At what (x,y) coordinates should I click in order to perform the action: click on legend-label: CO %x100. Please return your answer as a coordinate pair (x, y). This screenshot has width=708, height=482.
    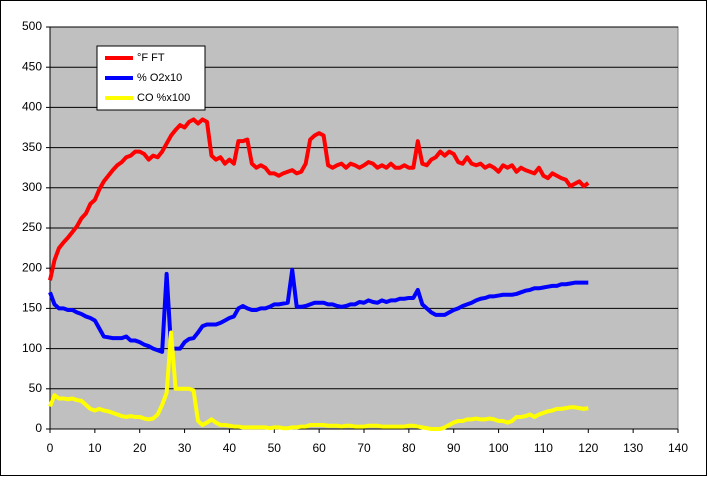
    Looking at the image, I should click on (163, 98).